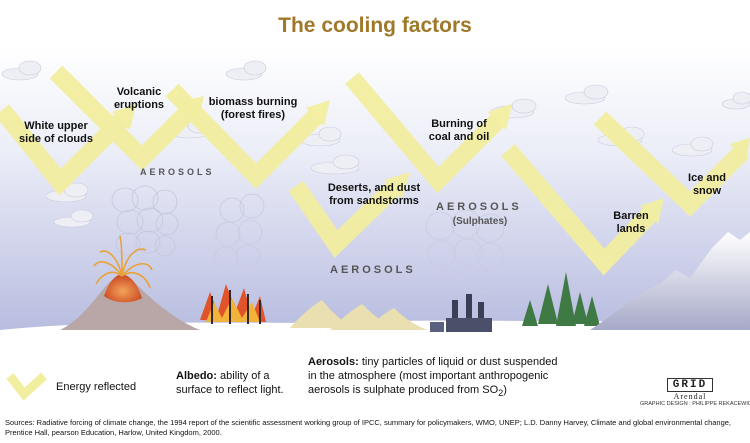 The width and height of the screenshot is (750, 443). What do you see at coordinates (359, 315) in the screenshot?
I see `desert-dunes` at bounding box center [359, 315].